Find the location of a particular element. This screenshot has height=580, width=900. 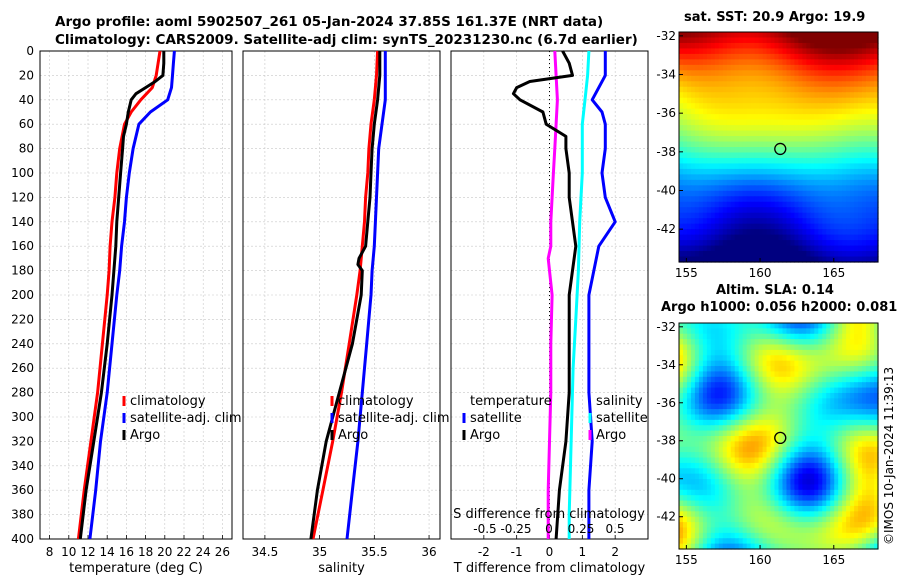

temperature-argo-diff-line is located at coordinates (544, 295).